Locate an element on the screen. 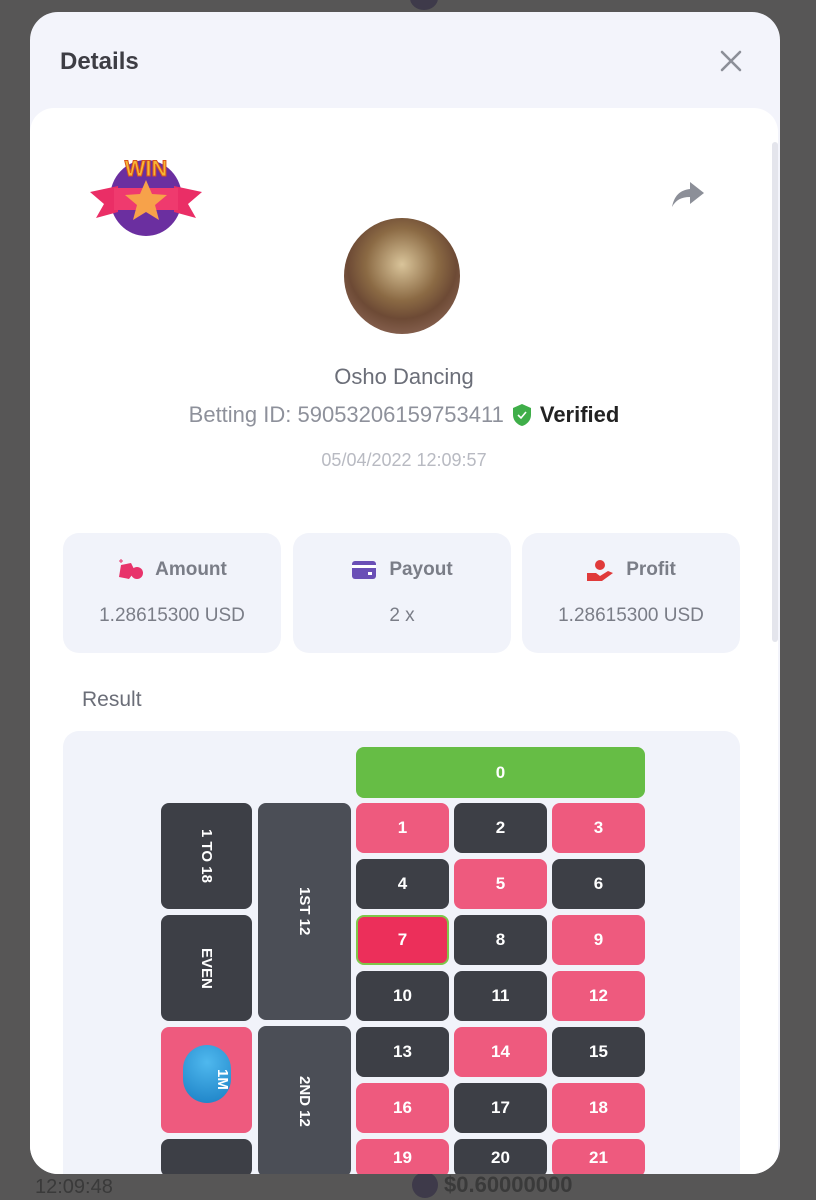 This screenshot has width=816, height=1200. background-amount-text: $0.60000000 is located at coordinates (508, 1184).